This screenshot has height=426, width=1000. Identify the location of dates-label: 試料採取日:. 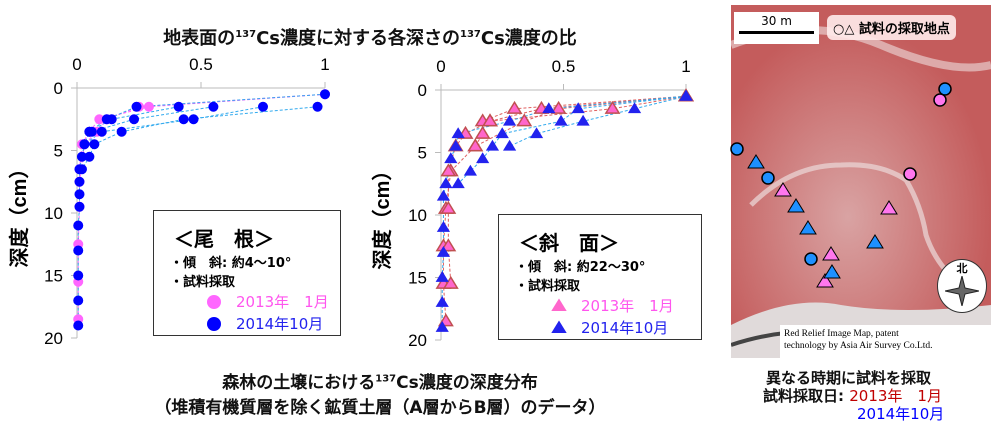
(803, 396).